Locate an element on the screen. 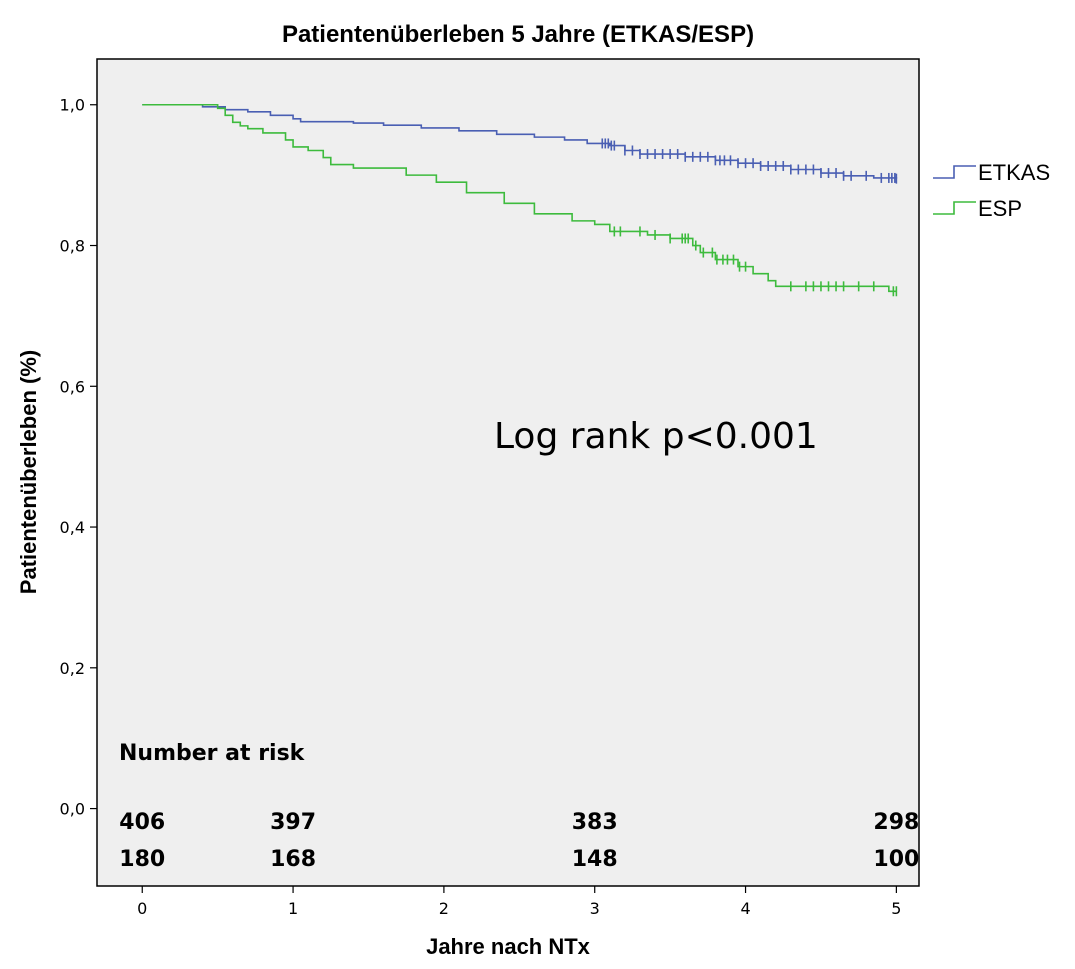 The width and height of the screenshot is (1075, 969). x-tick-label: 5 is located at coordinates (896, 908).